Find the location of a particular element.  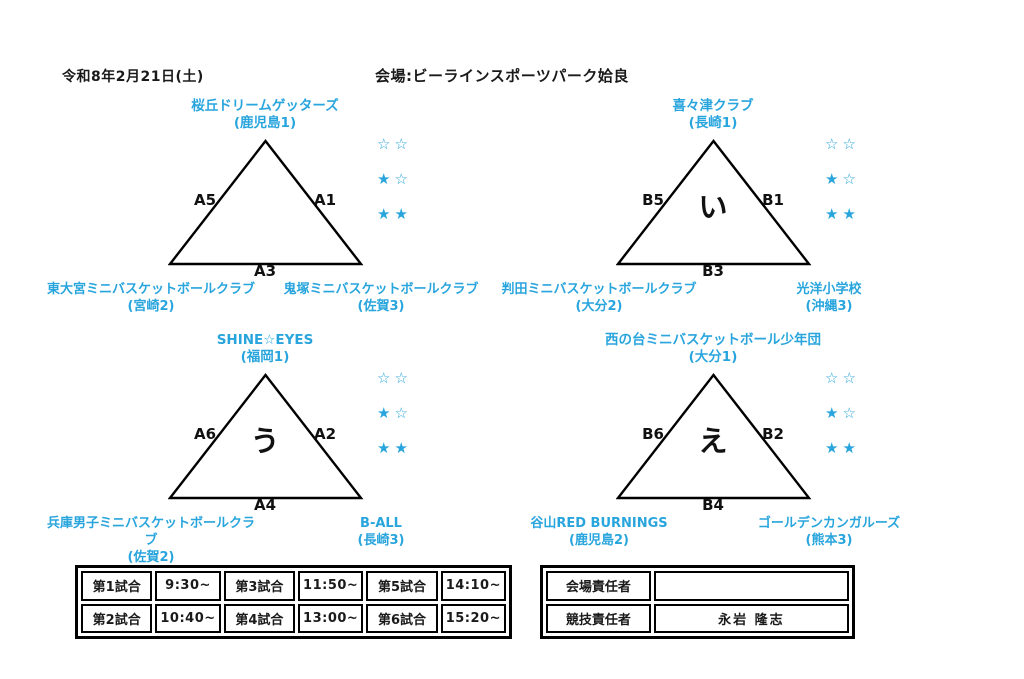

table-row: 競技責任者 永岩 隆志 is located at coordinates (697, 618).